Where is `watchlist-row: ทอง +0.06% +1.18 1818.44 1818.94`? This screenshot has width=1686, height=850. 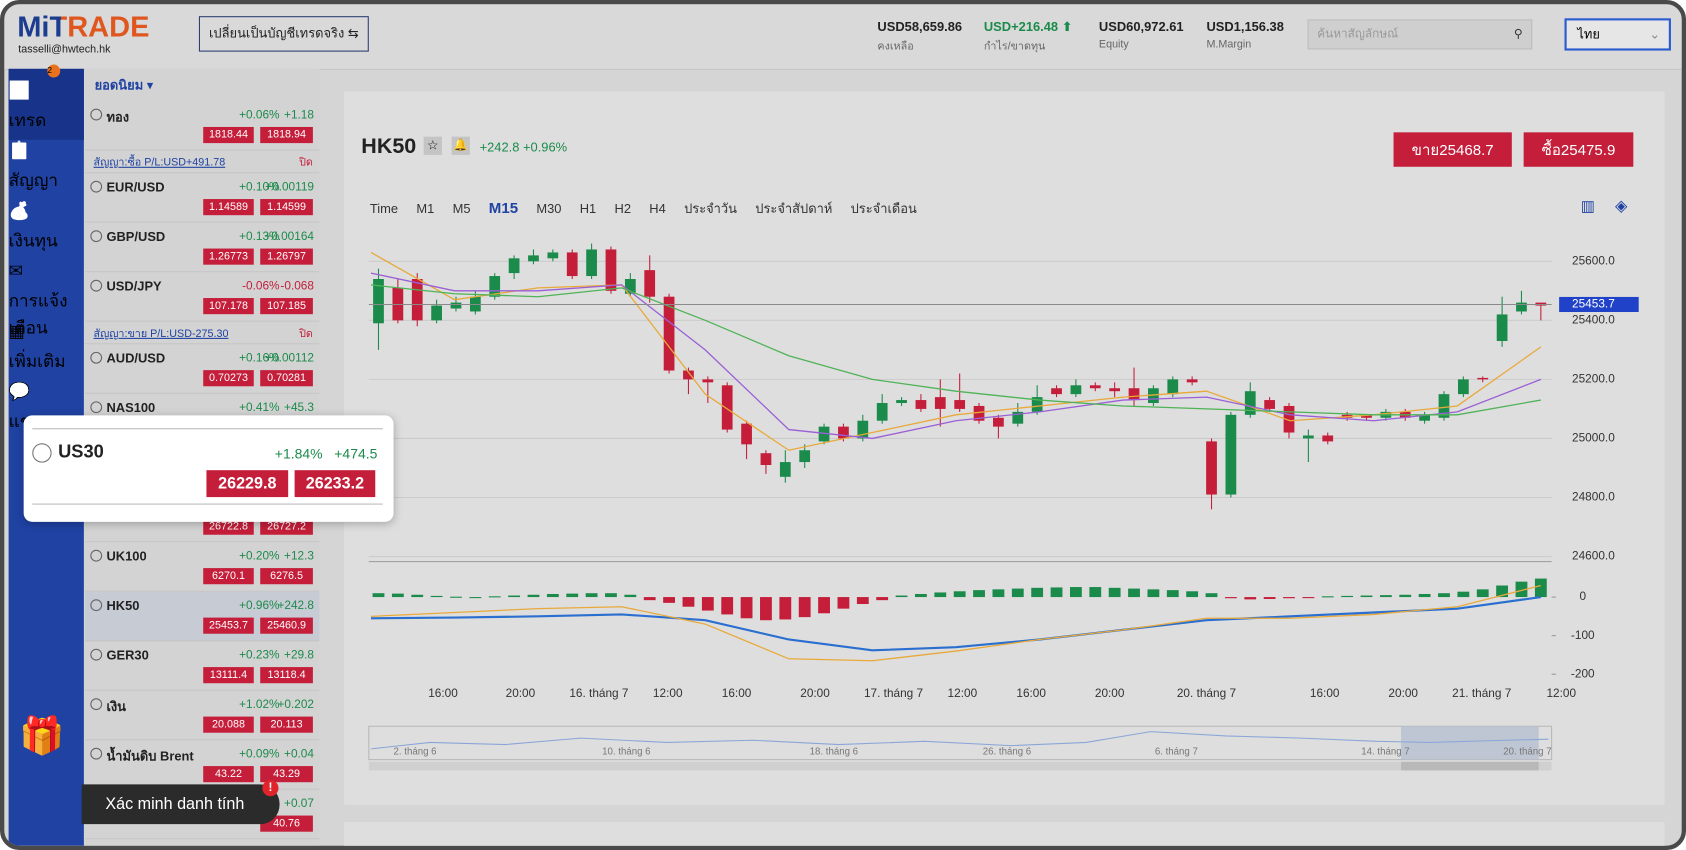
watchlist-row: ทอง +0.06% +1.18 1818.44 1818.94 is located at coordinates (202, 126).